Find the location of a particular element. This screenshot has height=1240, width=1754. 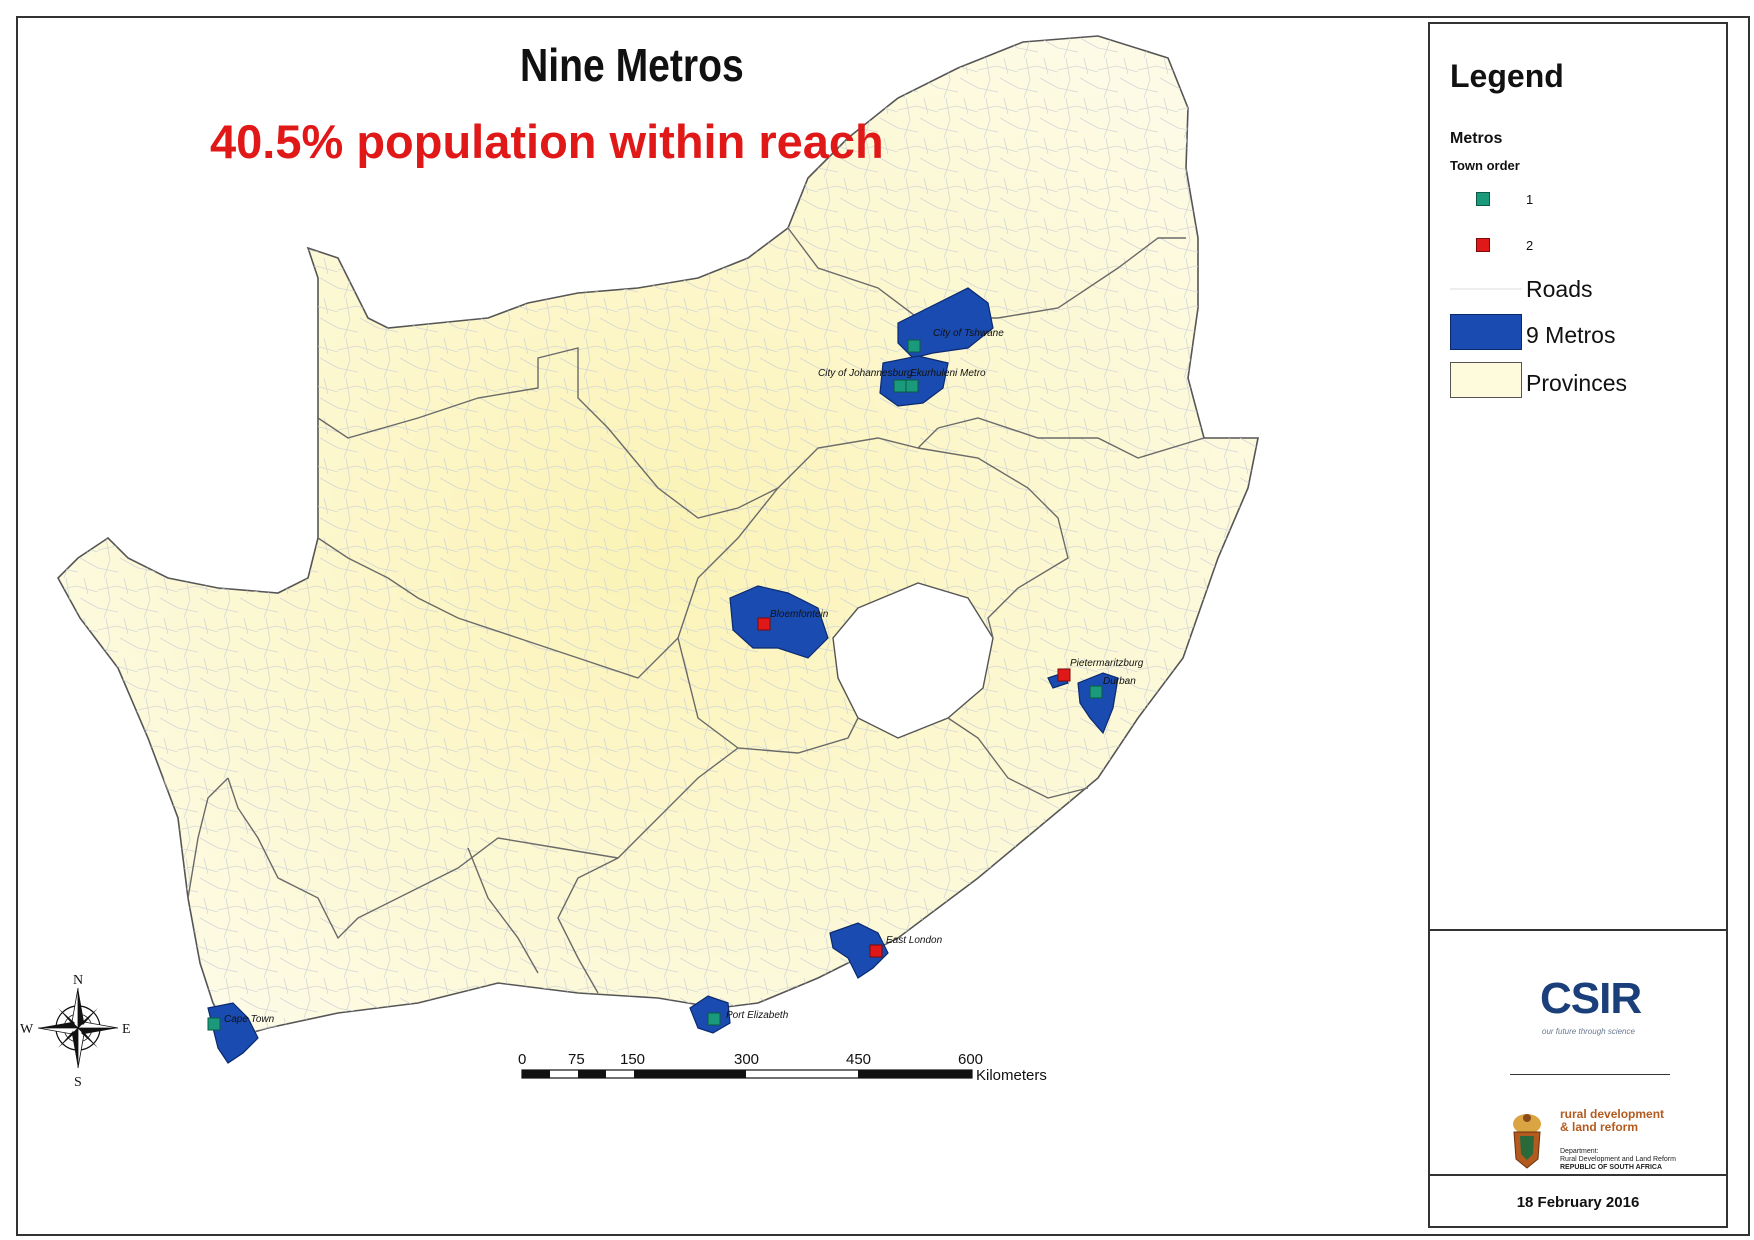

legend-title: Legend is located at coordinates (1507, 76).